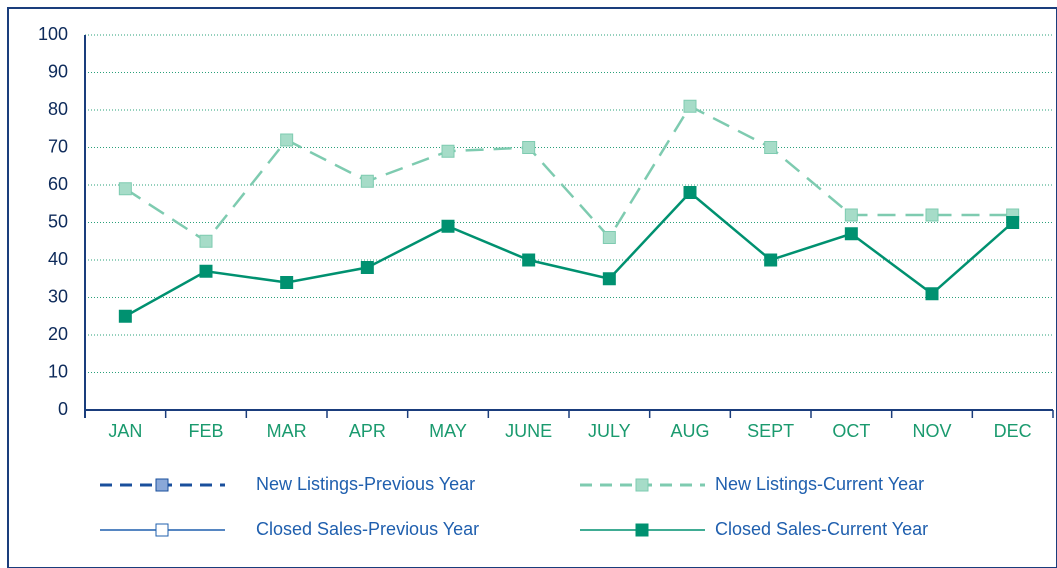 The width and height of the screenshot is (1057, 568). What do you see at coordinates (528, 431) in the screenshot?
I see `x-tick-label: JUNE` at bounding box center [528, 431].